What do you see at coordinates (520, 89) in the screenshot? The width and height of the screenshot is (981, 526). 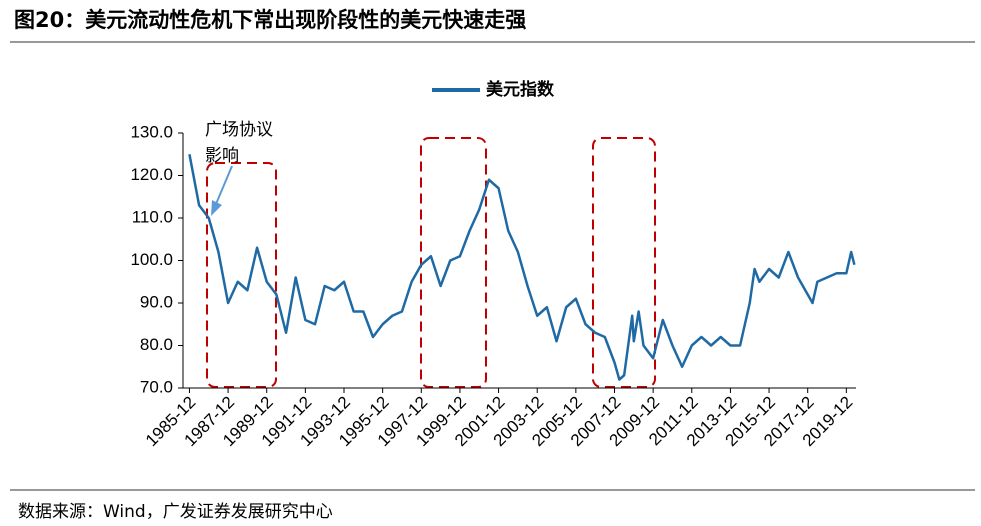 I see `legend-label: 美元指数` at bounding box center [520, 89].